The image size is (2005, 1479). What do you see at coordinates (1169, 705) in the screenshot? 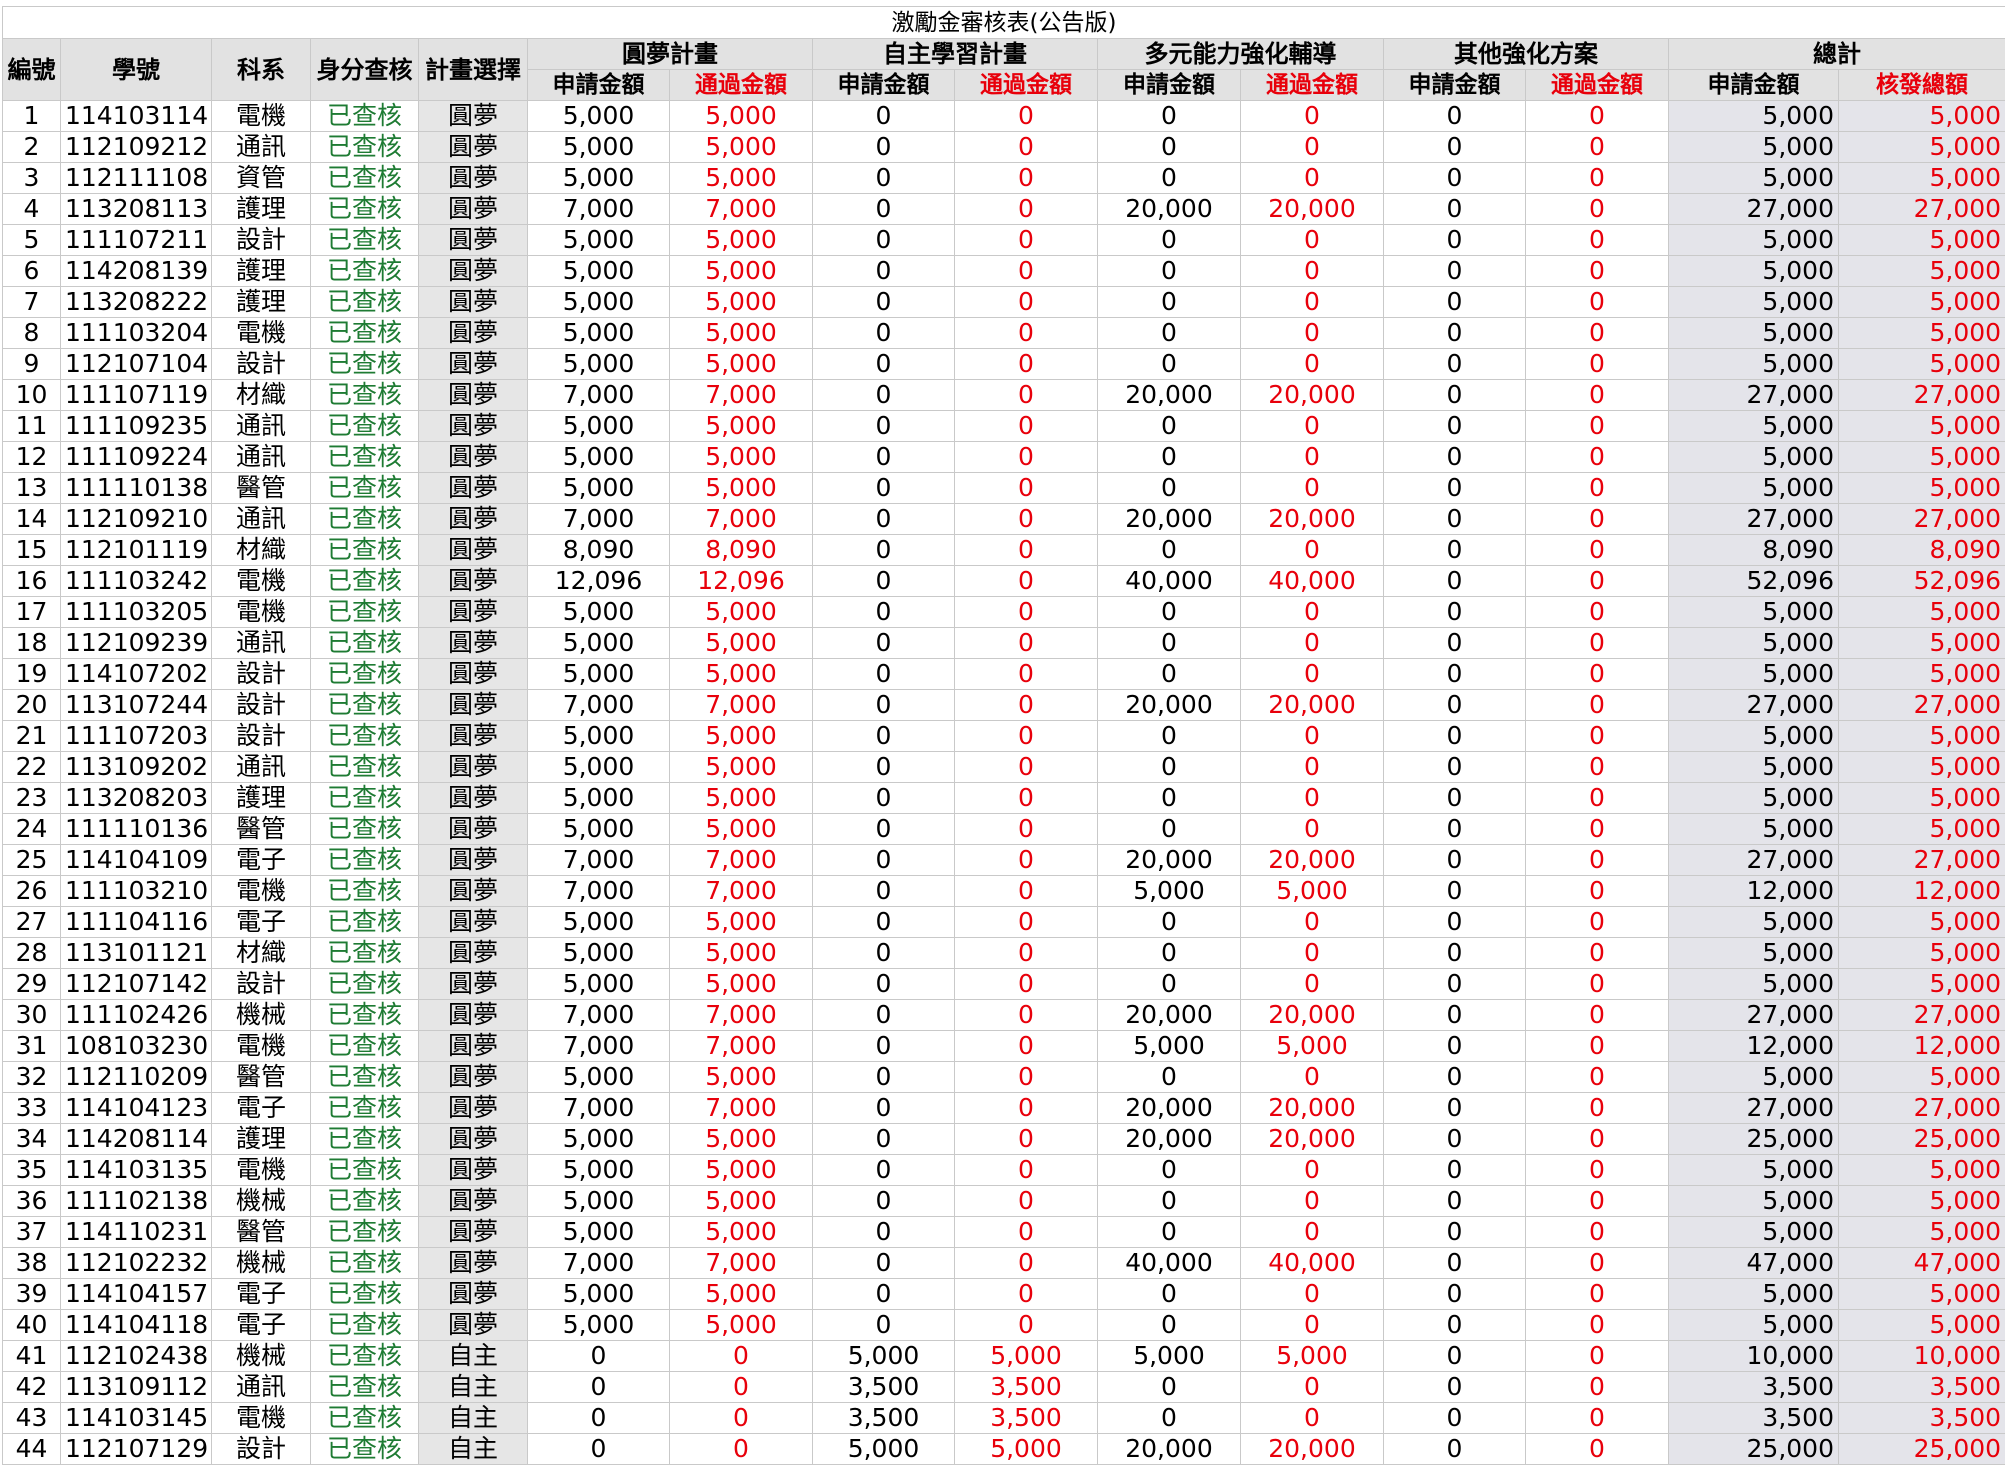
I see `cell-multi-apply: 20,000` at bounding box center [1169, 705].